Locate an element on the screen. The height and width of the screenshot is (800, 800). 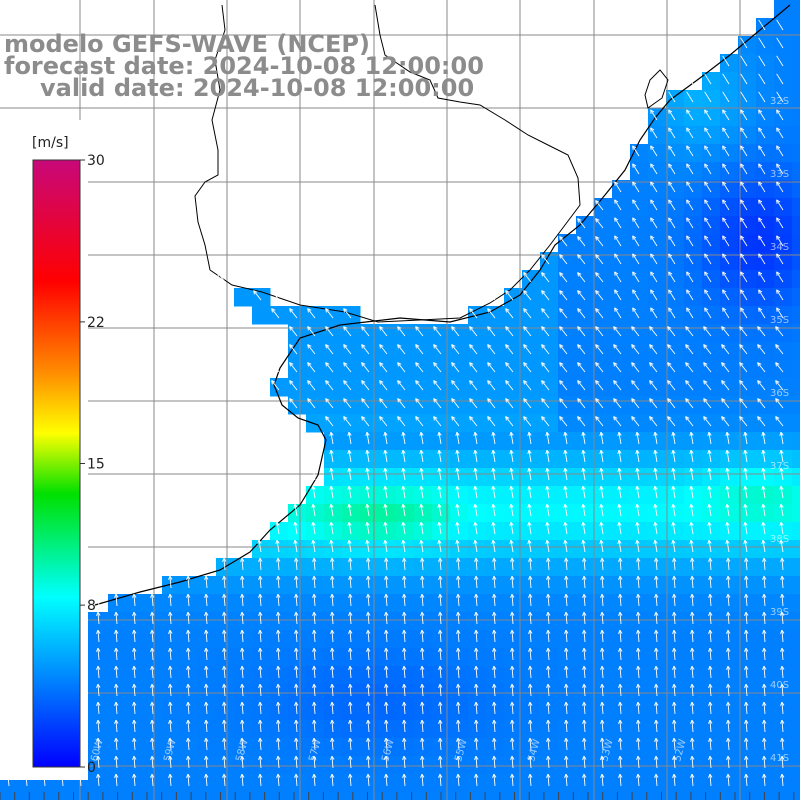
latitude-label: 34S is located at coordinates (779, 247).